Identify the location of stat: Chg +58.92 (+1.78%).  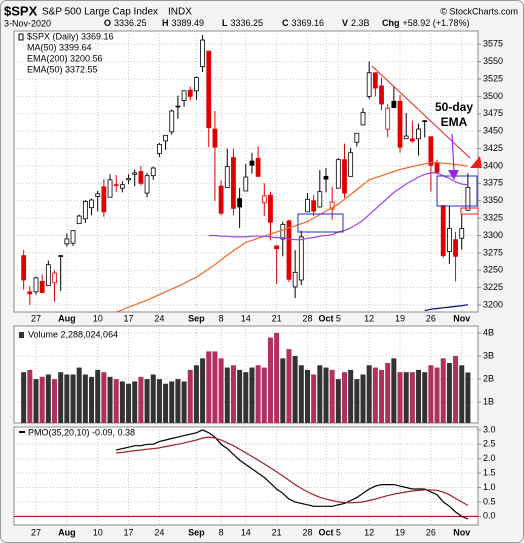
(426, 23).